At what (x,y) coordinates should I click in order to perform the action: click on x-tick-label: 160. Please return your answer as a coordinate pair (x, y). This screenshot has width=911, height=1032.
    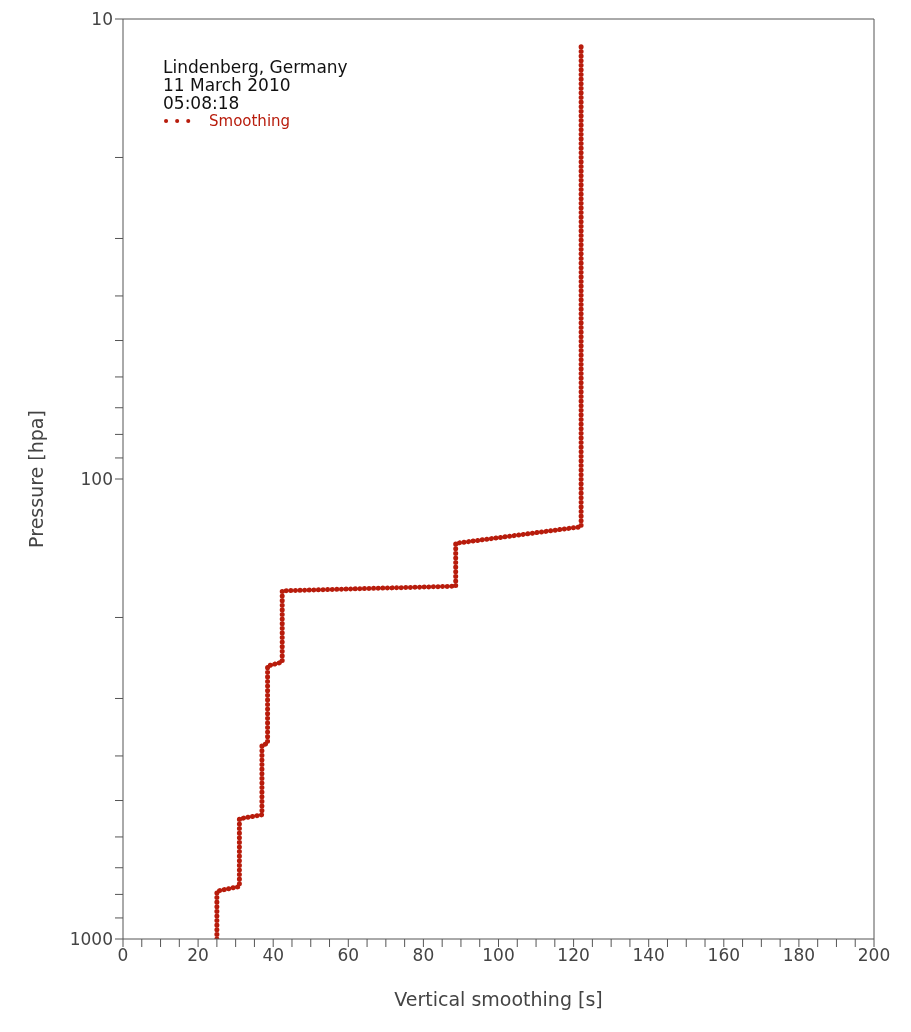
    Looking at the image, I should click on (724, 955).